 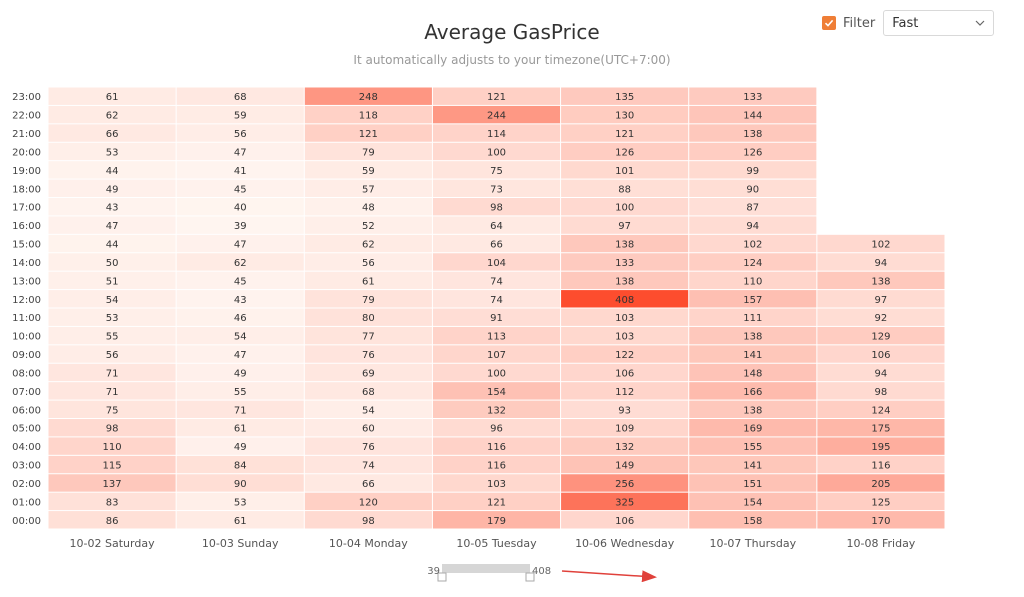 I want to click on speed-select-value: Fast, so click(x=905, y=23).